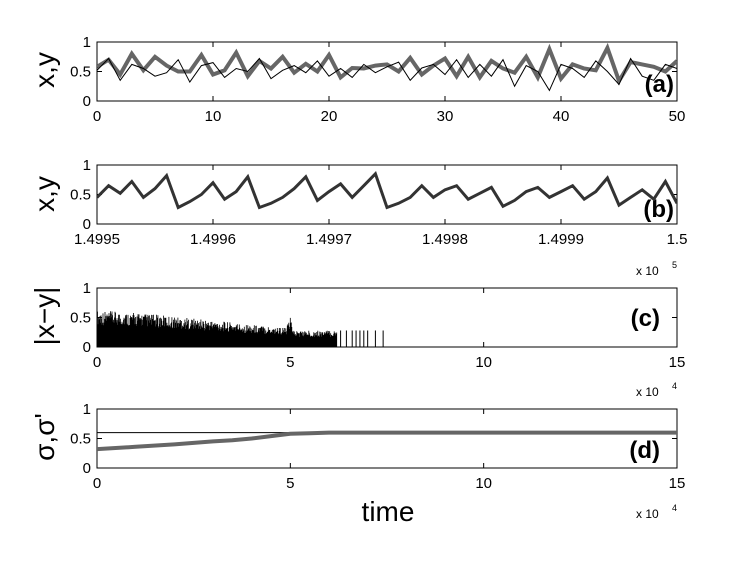 The image size is (747, 562). Describe the element at coordinates (87, 224) in the screenshot. I see `panel-b-ytick-label: 0` at that location.